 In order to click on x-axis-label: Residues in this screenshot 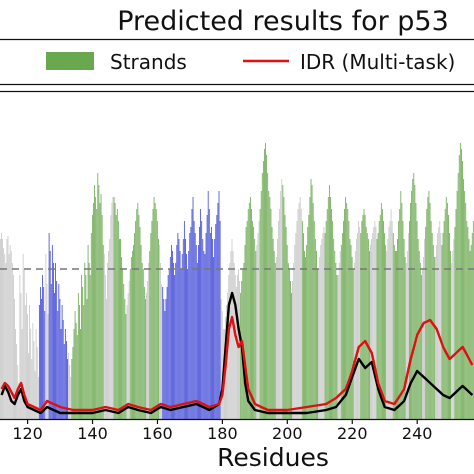, I will do `click(273, 457)`.